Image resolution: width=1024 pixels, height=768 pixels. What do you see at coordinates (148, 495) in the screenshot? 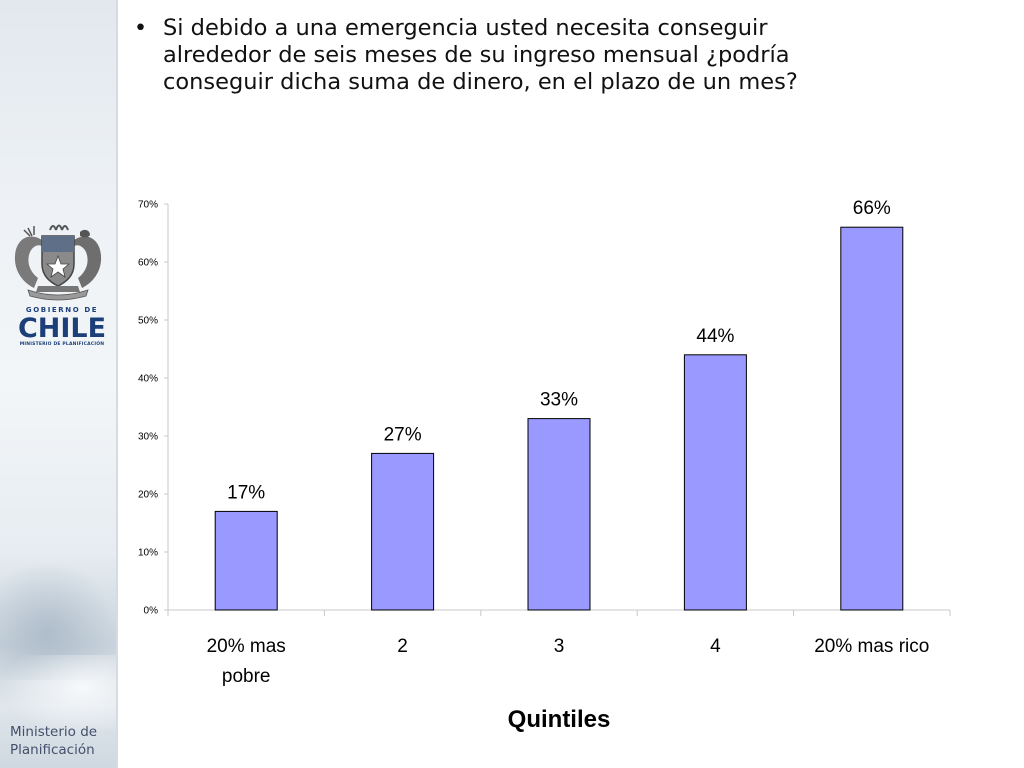
I see `y-tick-label: 20%` at bounding box center [148, 495].